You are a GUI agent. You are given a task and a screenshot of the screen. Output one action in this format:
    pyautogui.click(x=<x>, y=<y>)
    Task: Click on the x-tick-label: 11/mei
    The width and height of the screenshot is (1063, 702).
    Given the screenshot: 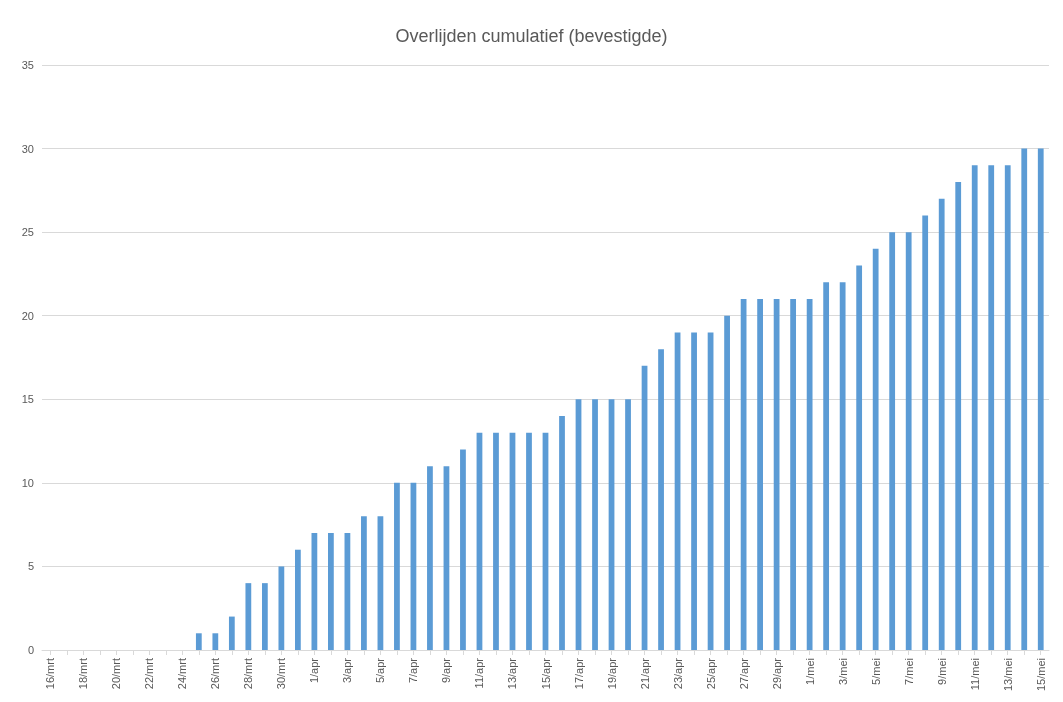 What is the action you would take?
    pyautogui.click(x=974, y=674)
    